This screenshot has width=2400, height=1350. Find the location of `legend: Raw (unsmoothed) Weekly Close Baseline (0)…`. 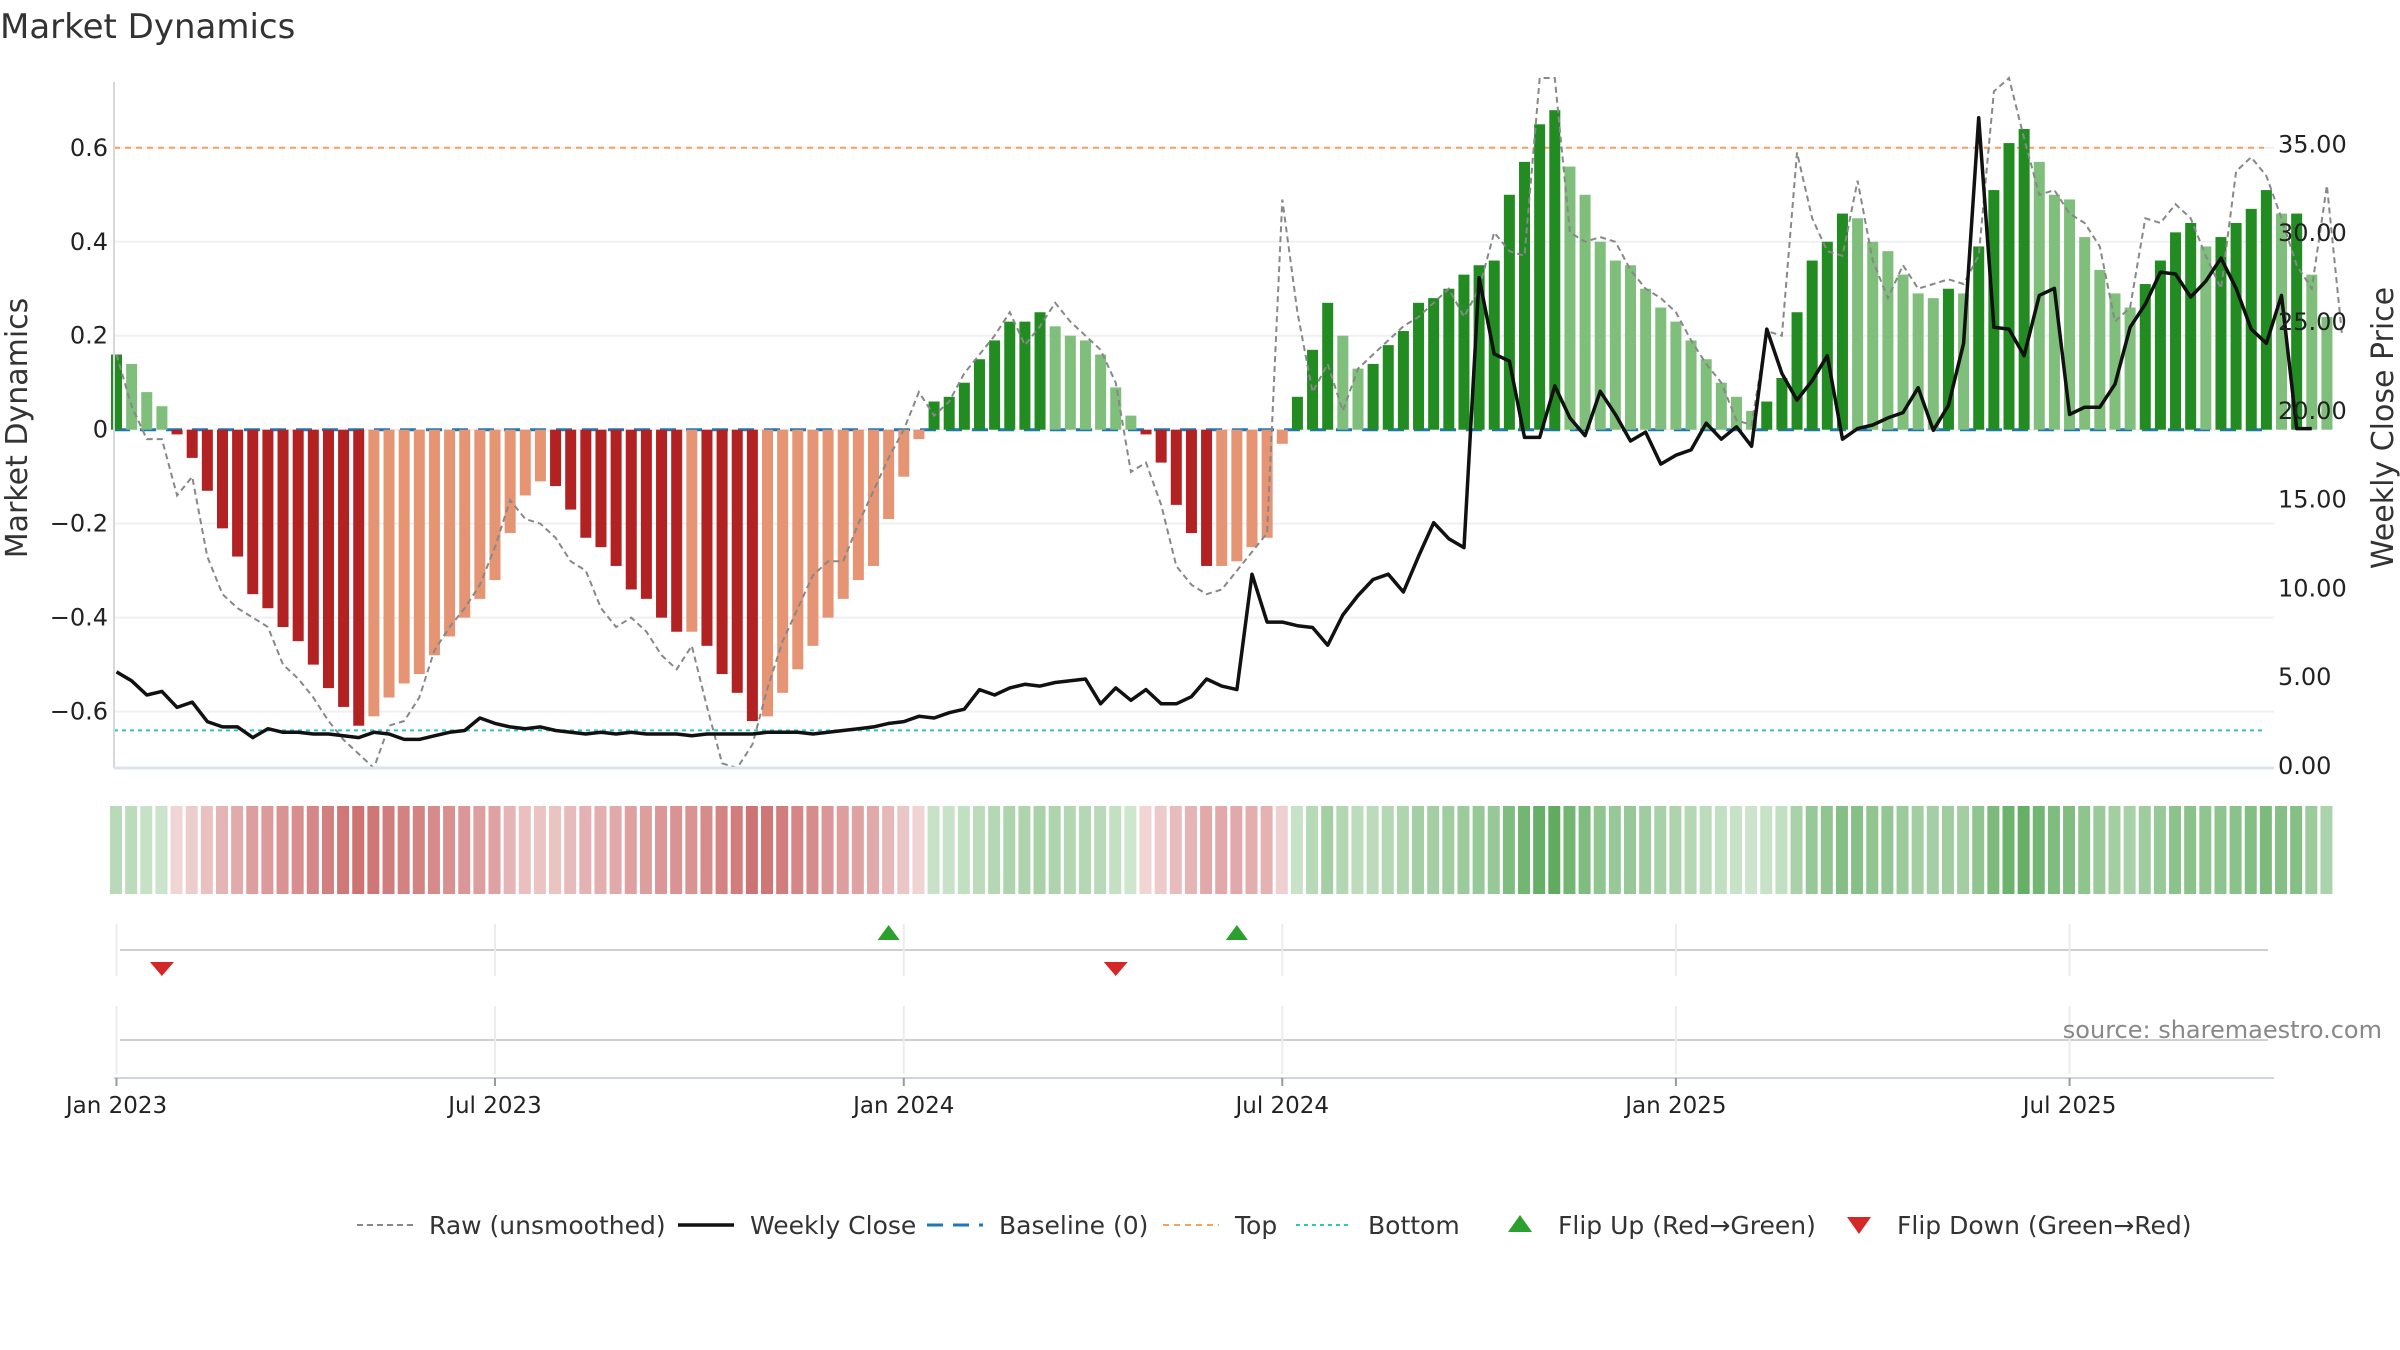

legend: Raw (unsmoothed) Weekly Close Baseline (0)… is located at coordinates (1274, 1225).